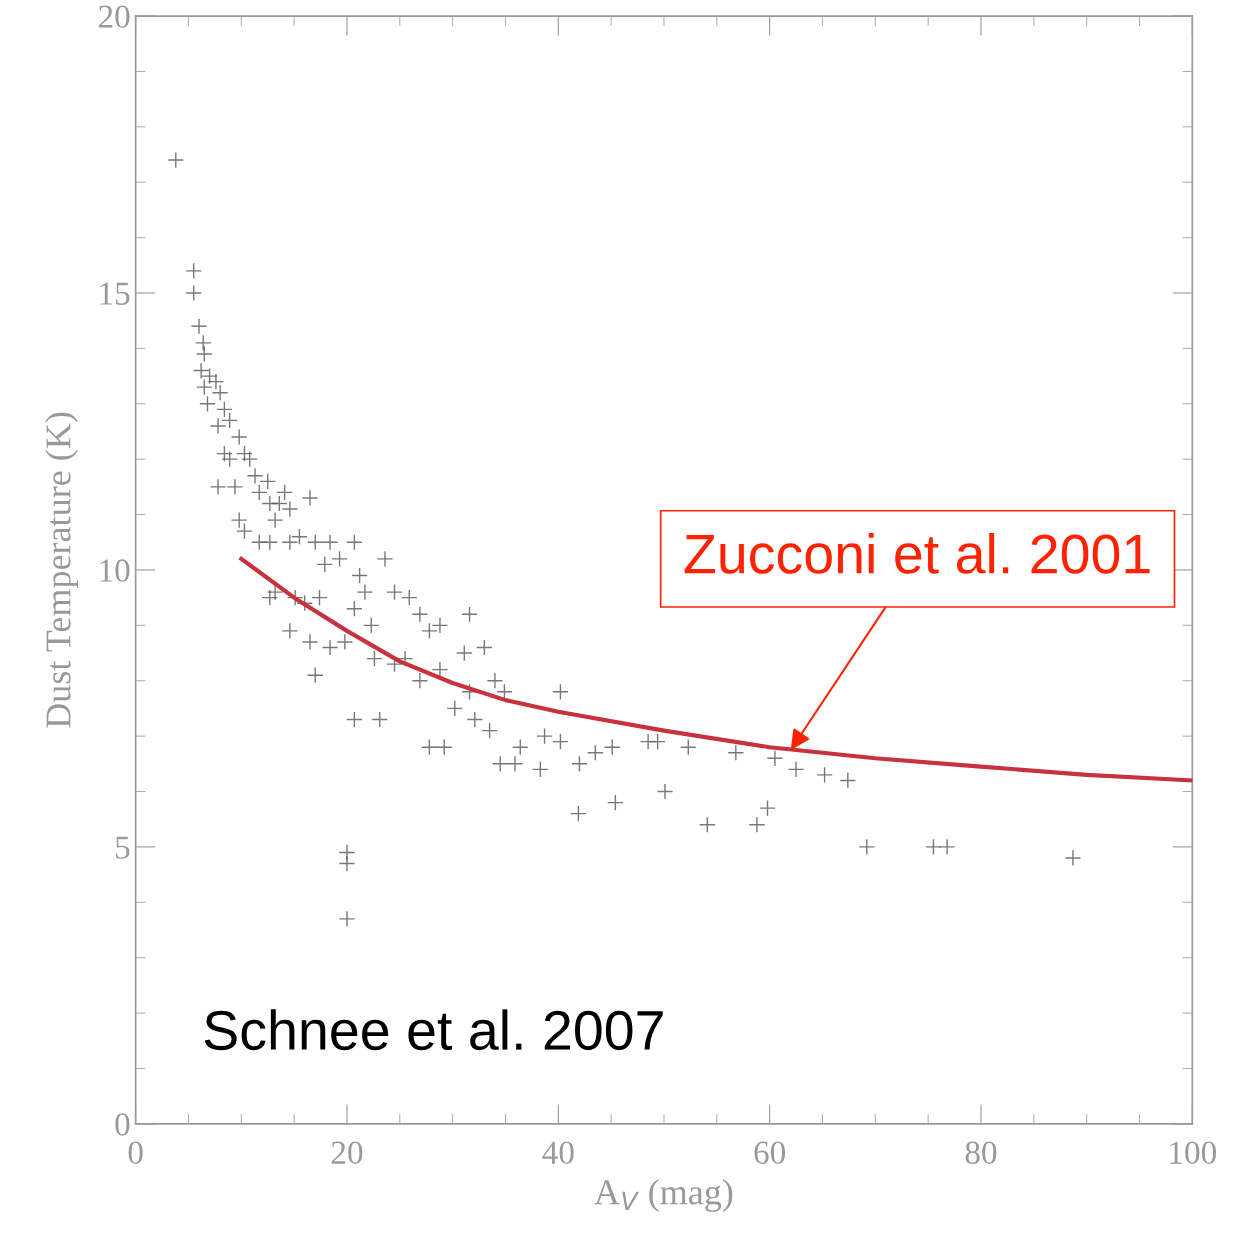  Describe the element at coordinates (61, 570) in the screenshot. I see `y-axis-title: Dust Temperature (K)` at that location.